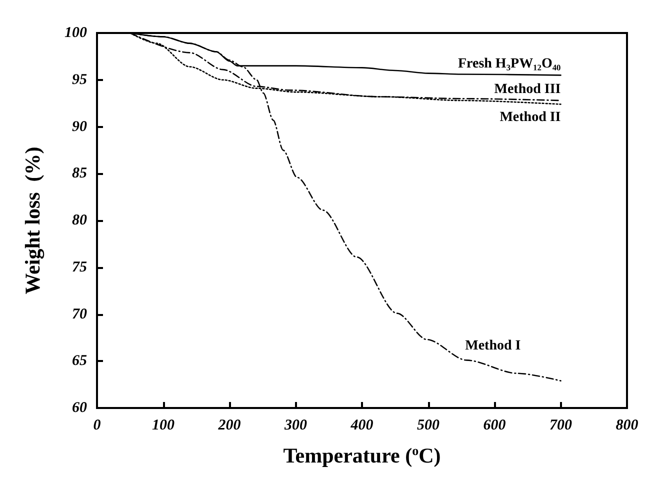 The width and height of the screenshot is (645, 477). I want to click on x-tick-label: 200, so click(229, 426).